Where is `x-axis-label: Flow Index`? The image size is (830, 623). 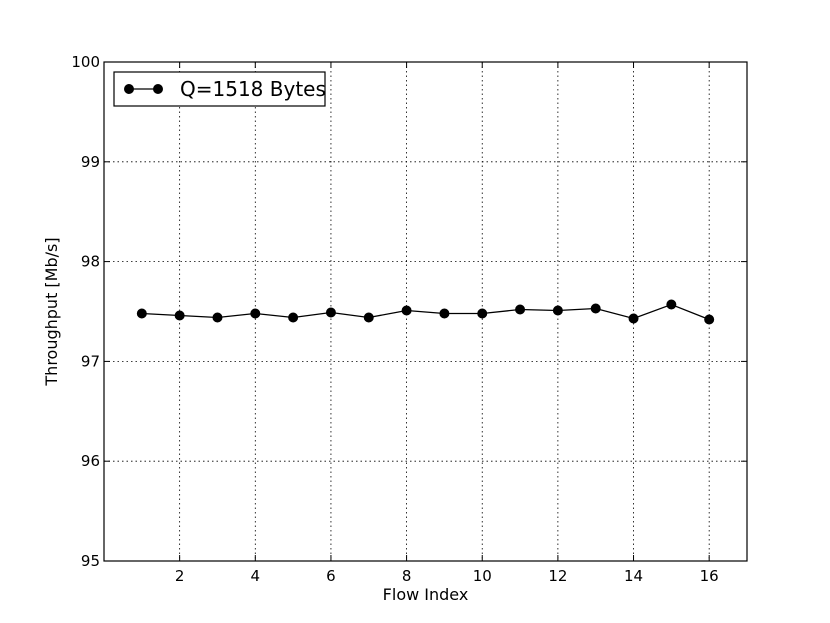
x-axis-label: Flow Index is located at coordinates (426, 594).